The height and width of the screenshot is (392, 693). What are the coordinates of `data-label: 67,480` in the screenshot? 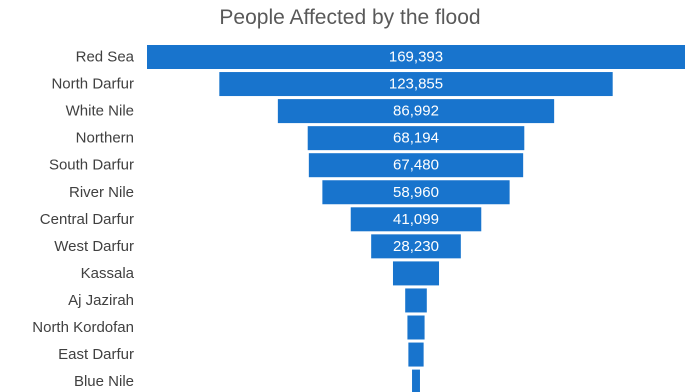 It's located at (416, 165).